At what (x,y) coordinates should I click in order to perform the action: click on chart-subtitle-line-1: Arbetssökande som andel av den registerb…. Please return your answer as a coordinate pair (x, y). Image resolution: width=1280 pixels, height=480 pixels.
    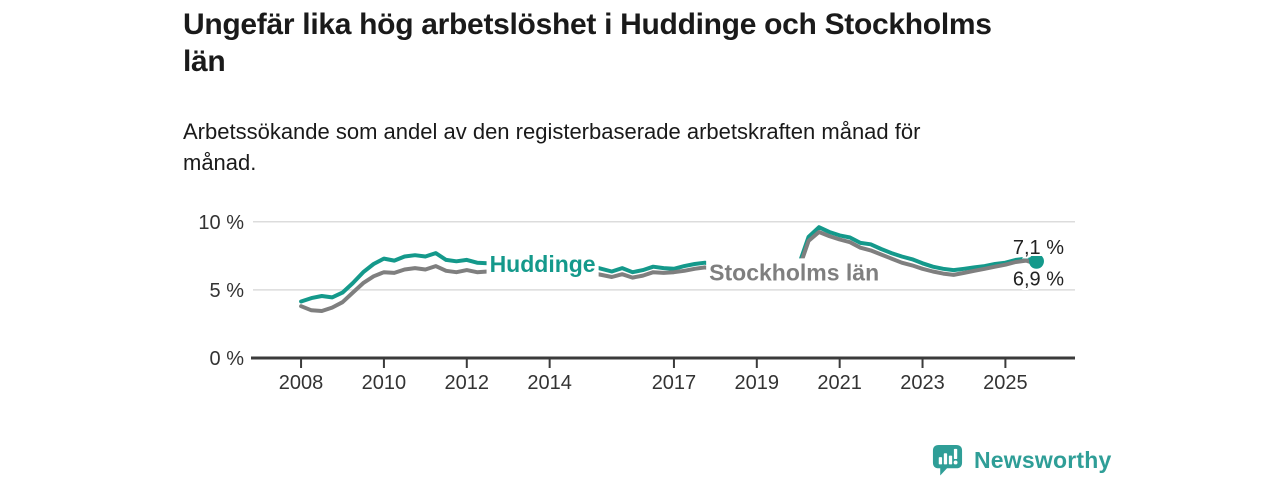
    Looking at the image, I should click on (552, 131).